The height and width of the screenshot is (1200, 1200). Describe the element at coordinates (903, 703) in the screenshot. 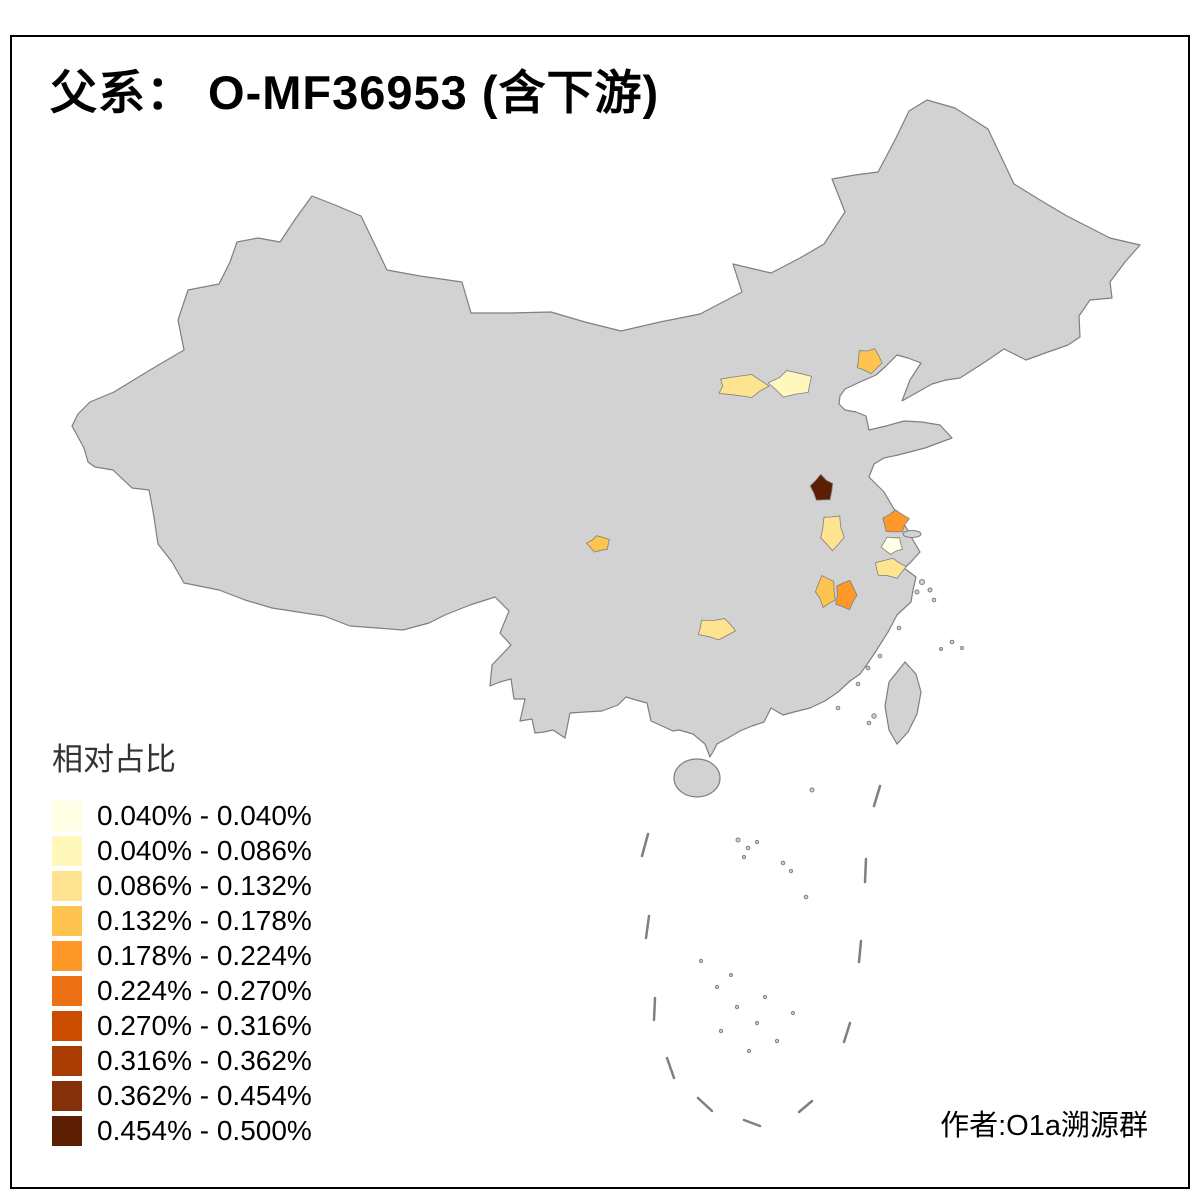

I see `taiwan-island` at that location.